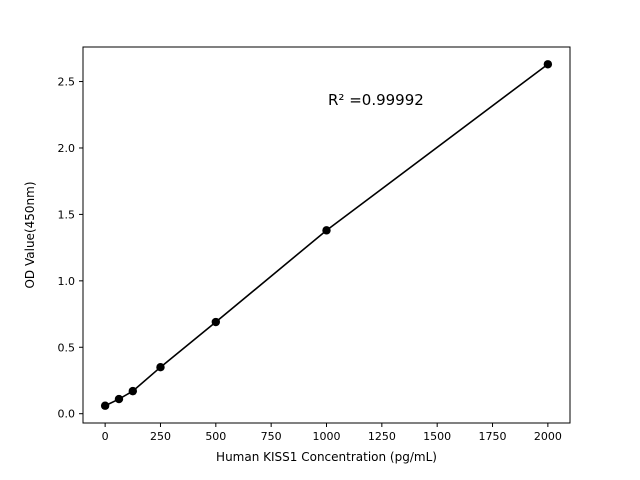 This screenshot has width=640, height=480. What do you see at coordinates (376, 100) in the screenshot?
I see `r-squared-annotation: R² =0.99992` at bounding box center [376, 100].